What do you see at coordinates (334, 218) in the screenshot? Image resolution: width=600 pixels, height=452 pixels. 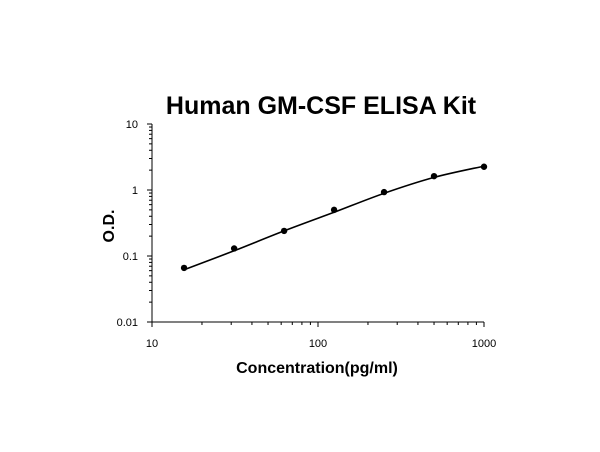 I see `fit-curve` at bounding box center [334, 218].